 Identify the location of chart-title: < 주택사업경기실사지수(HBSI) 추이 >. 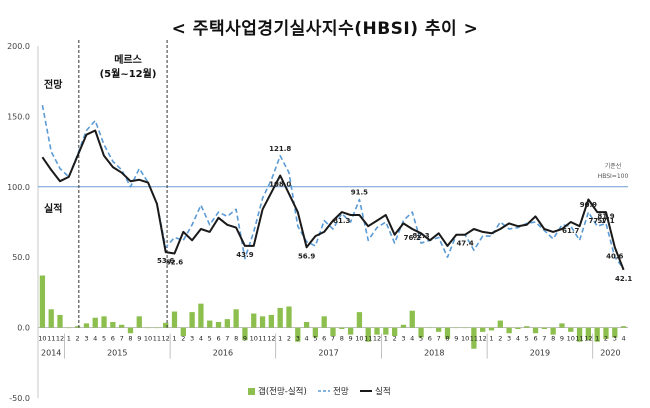
(325, 29).